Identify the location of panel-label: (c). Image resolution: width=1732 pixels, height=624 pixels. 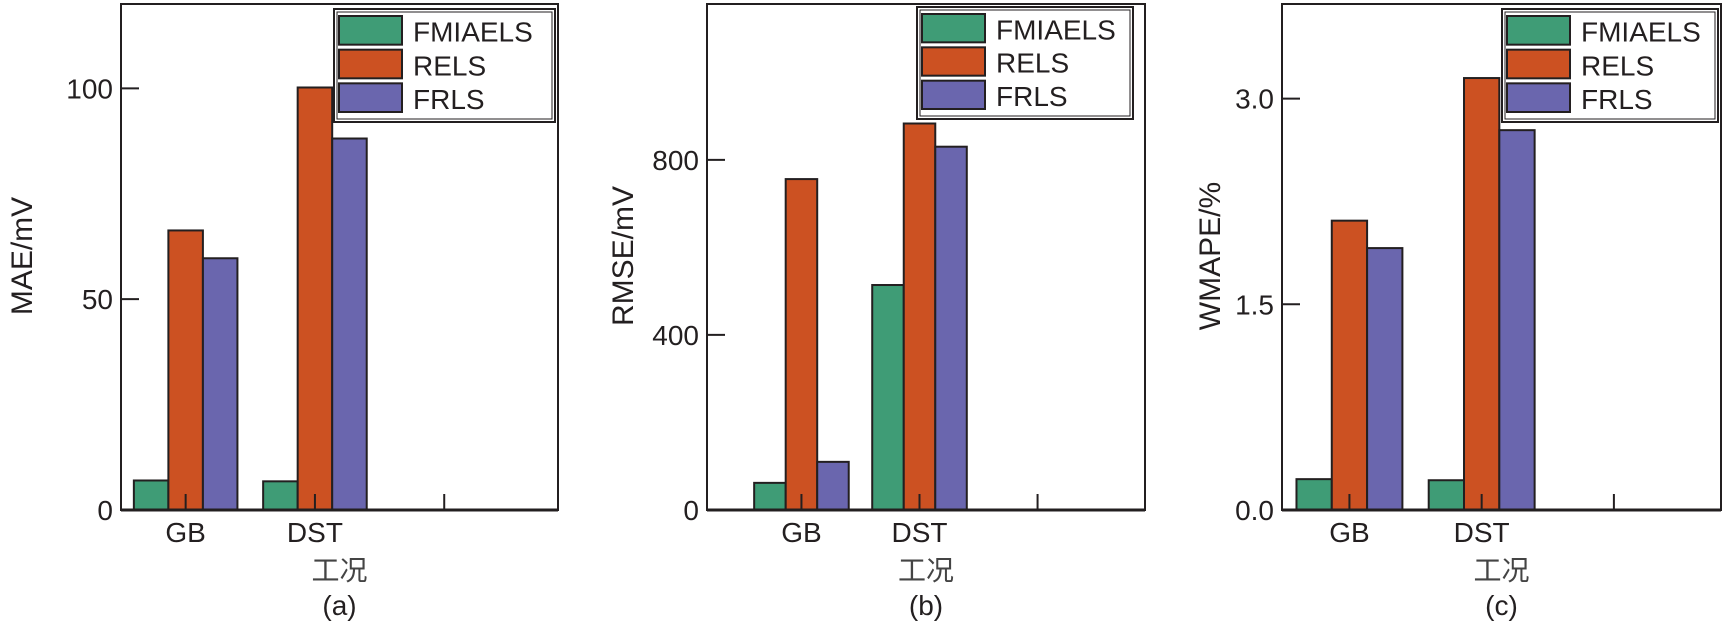
(1501, 605).